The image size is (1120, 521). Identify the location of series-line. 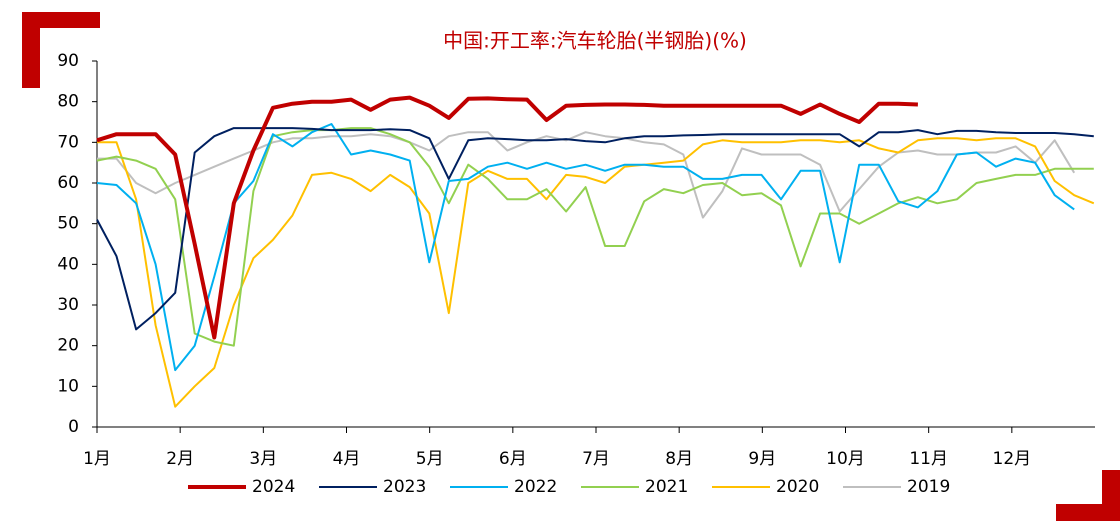
(586, 175).